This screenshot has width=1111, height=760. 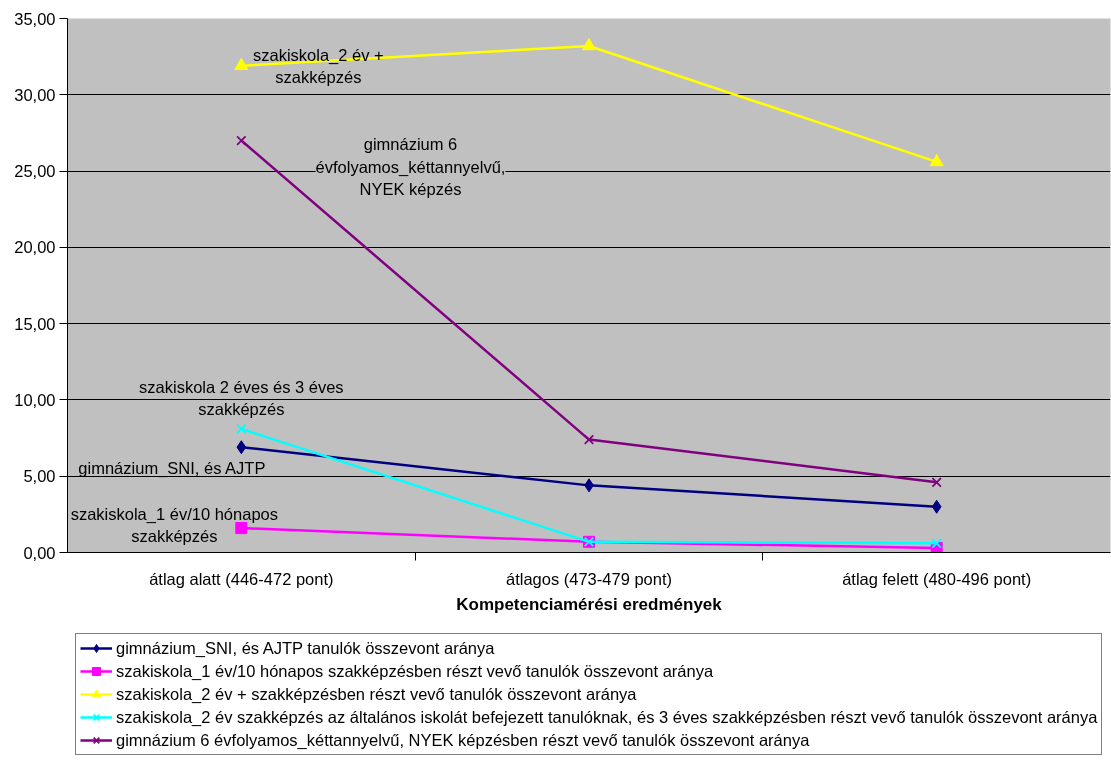 What do you see at coordinates (35, 18) in the screenshot?
I see `y-tick-label: 35,00` at bounding box center [35, 18].